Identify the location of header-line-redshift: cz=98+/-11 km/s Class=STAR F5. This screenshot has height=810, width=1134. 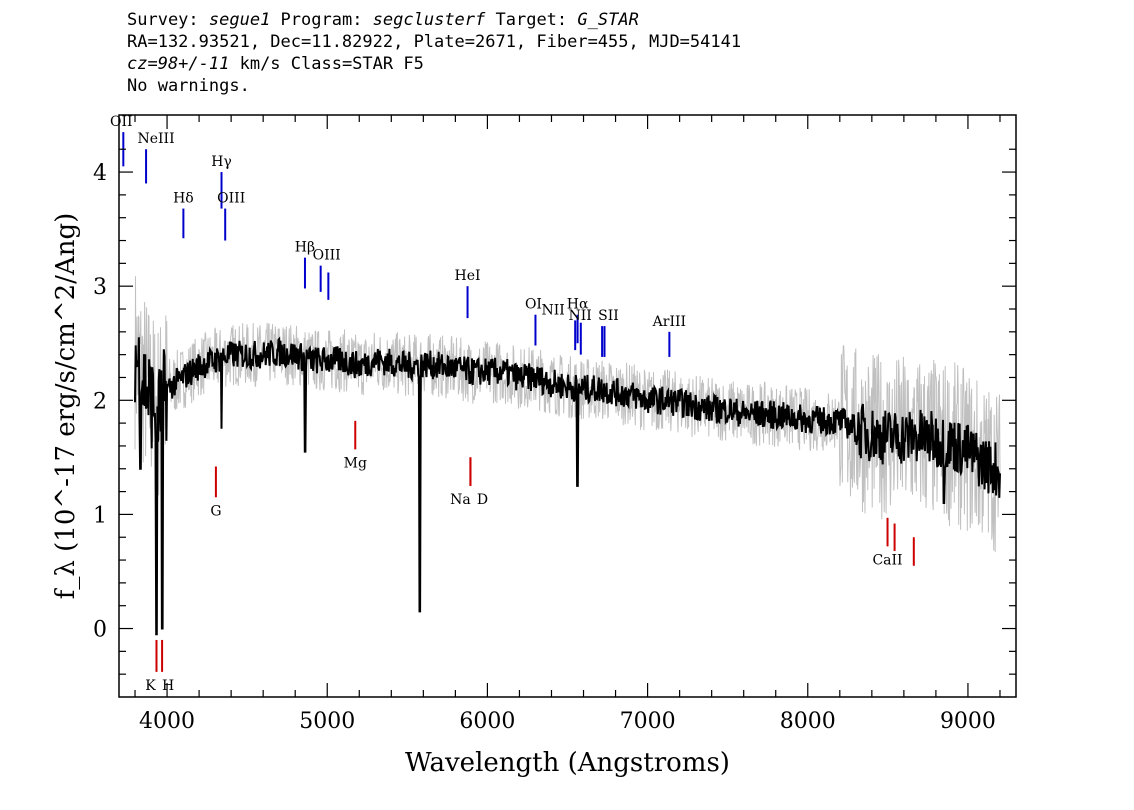
(434, 64).